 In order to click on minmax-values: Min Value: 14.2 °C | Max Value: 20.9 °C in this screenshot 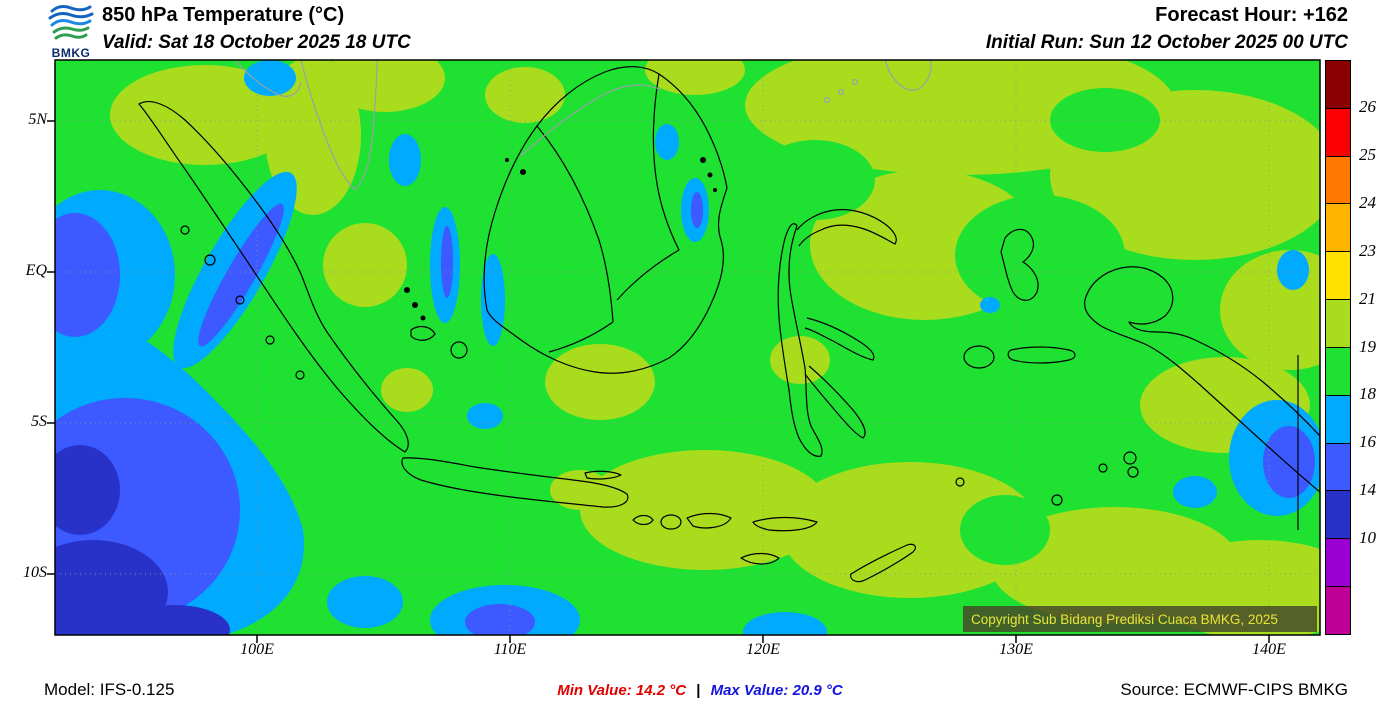, I will do `click(700, 690)`.